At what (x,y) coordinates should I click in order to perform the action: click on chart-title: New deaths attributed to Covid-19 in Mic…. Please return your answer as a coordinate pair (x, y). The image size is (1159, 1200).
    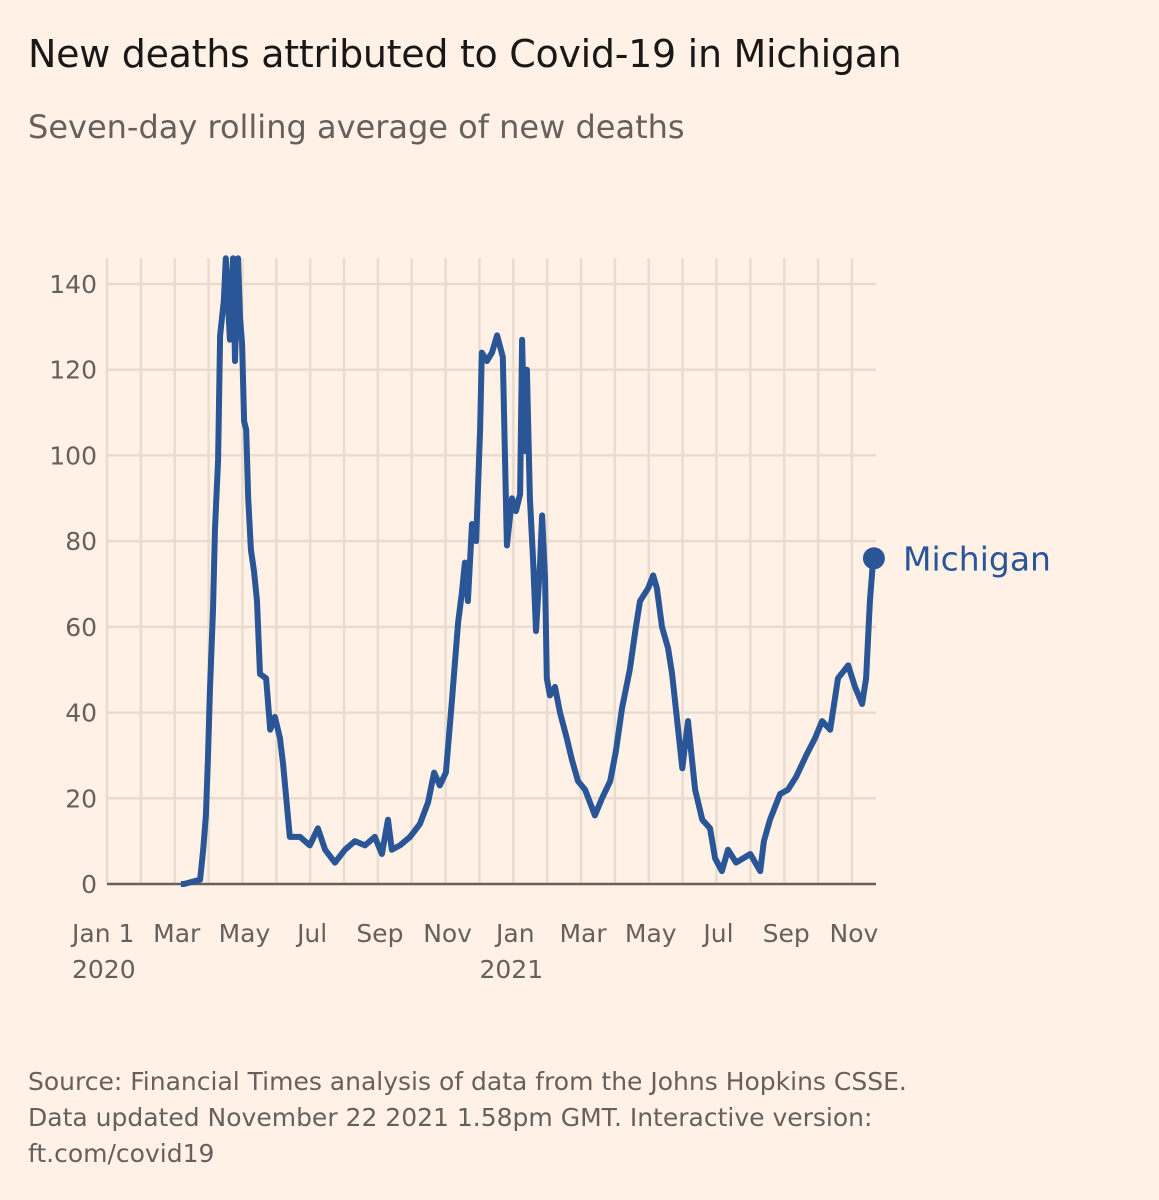
    Looking at the image, I should click on (465, 54).